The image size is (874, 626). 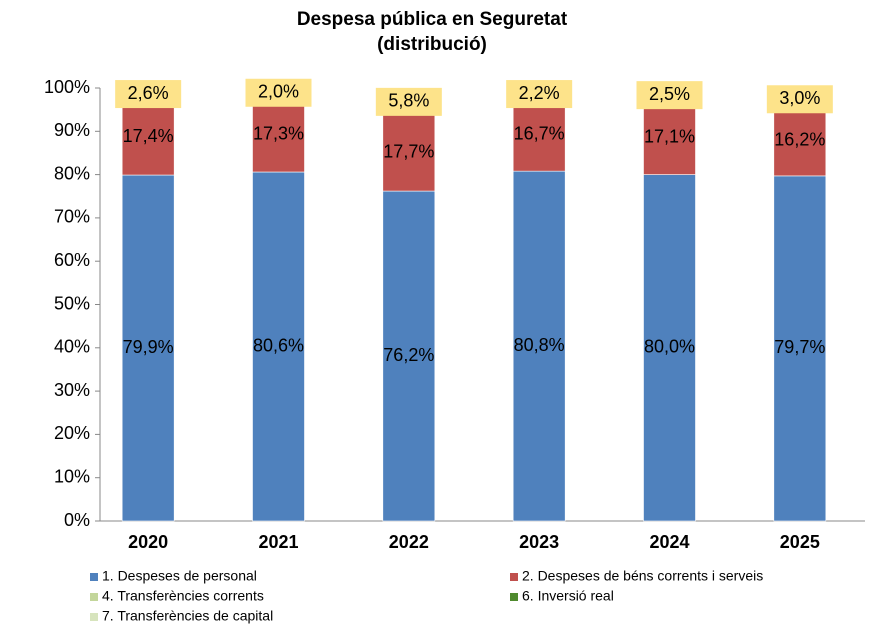 I want to click on value-label: 3,0%, so click(x=799, y=98).